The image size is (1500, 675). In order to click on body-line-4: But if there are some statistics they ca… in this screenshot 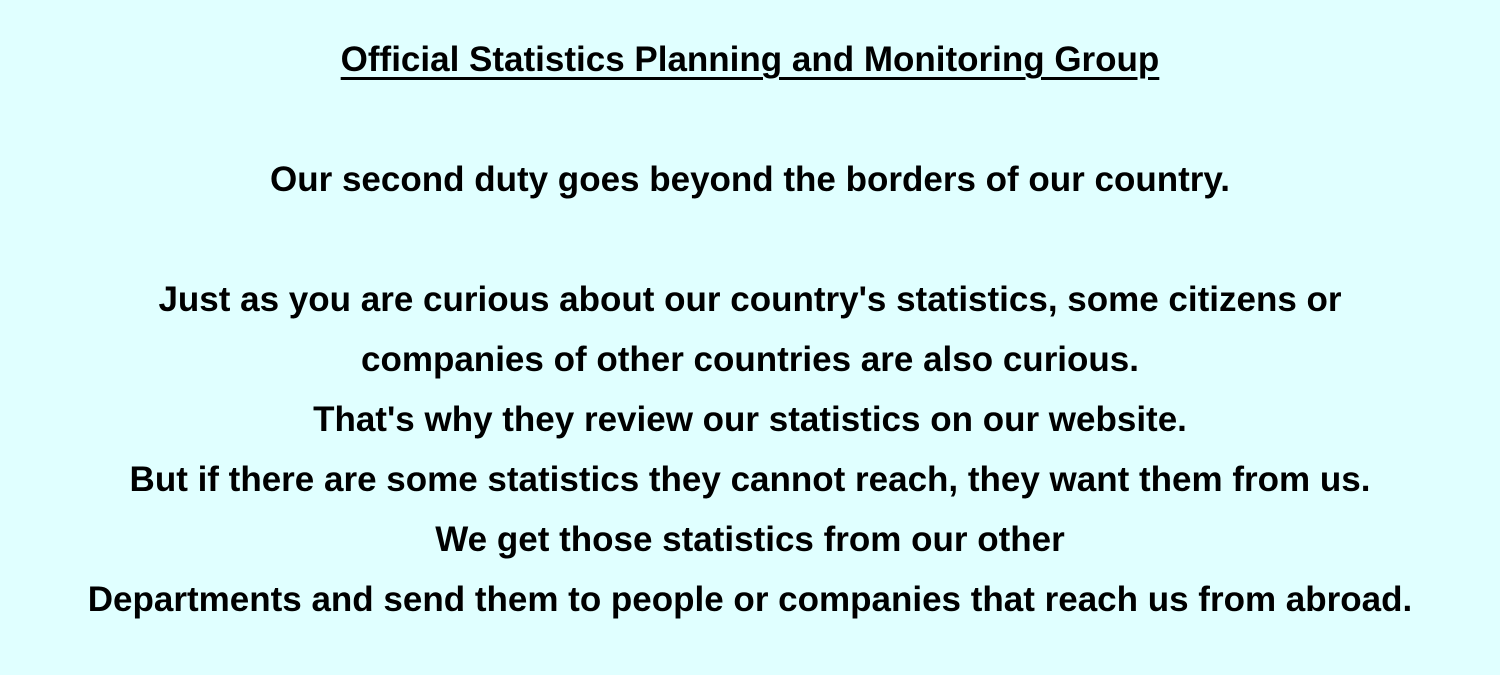, I will do `click(750, 479)`.